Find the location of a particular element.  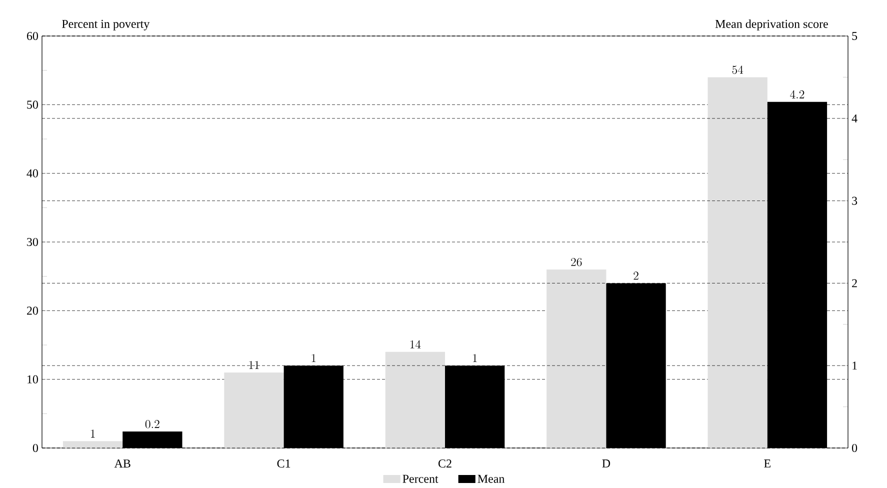

legend-label: Mean is located at coordinates (491, 478).